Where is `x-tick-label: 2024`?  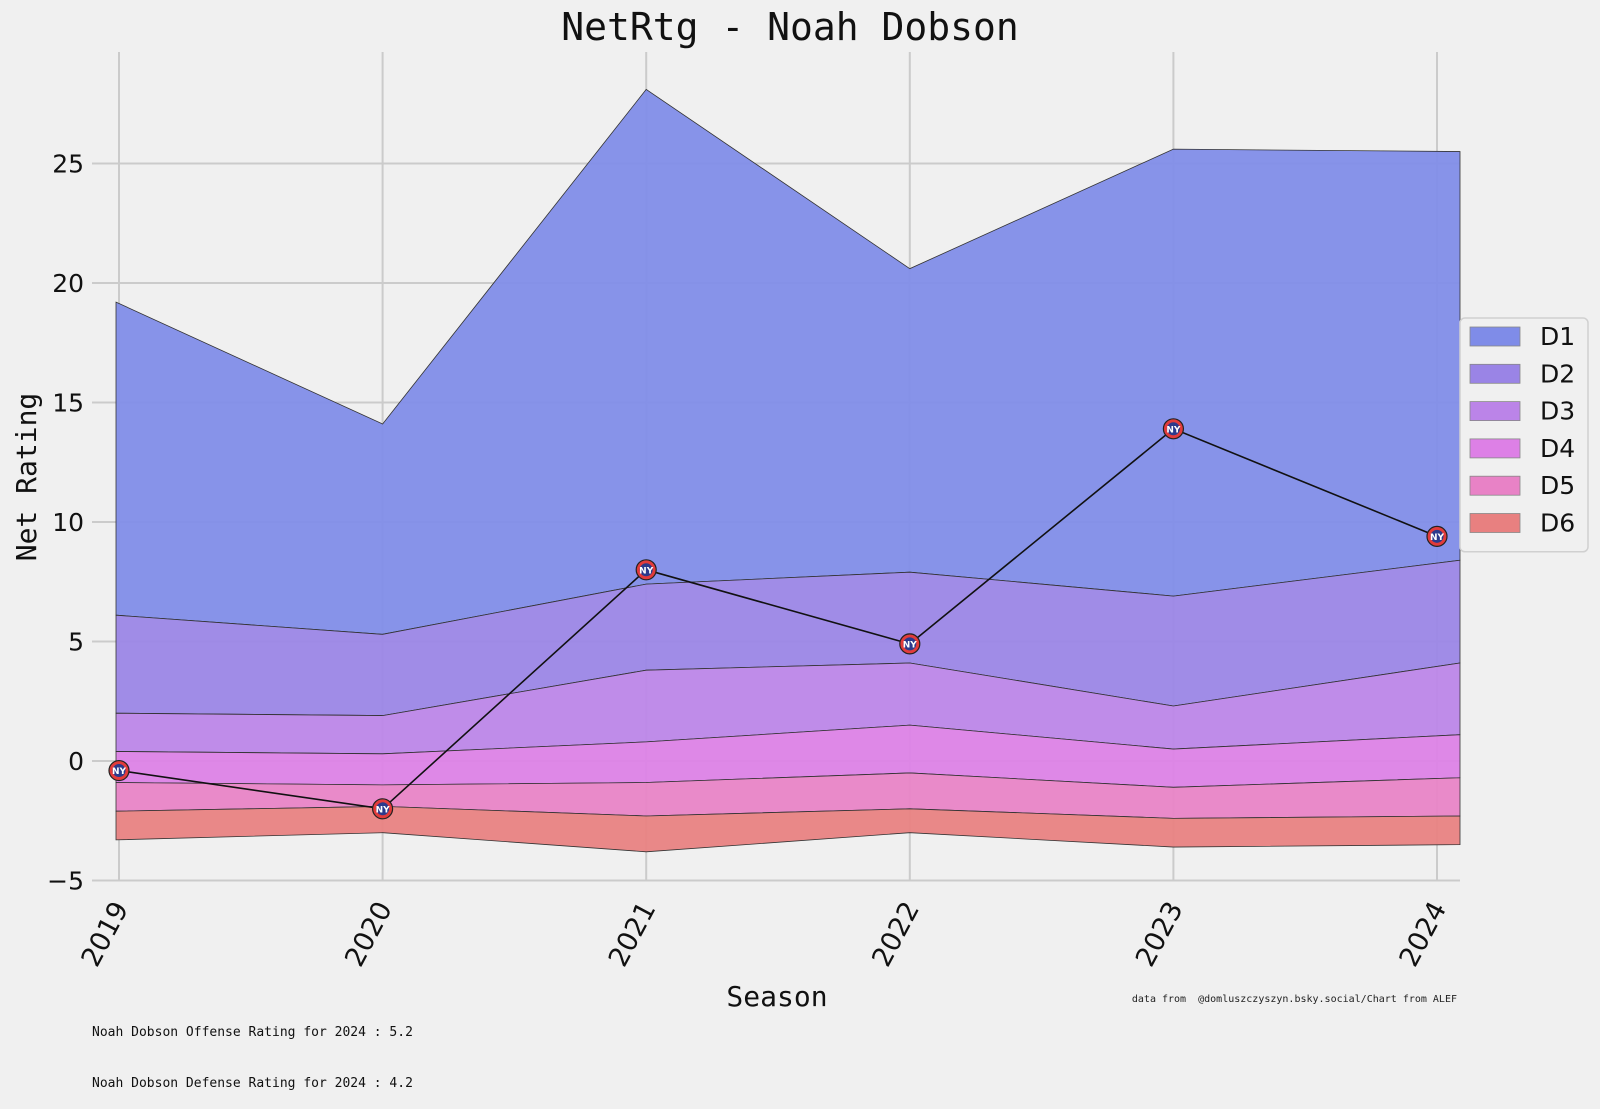
x-tick-label: 2024 is located at coordinates (1424, 934).